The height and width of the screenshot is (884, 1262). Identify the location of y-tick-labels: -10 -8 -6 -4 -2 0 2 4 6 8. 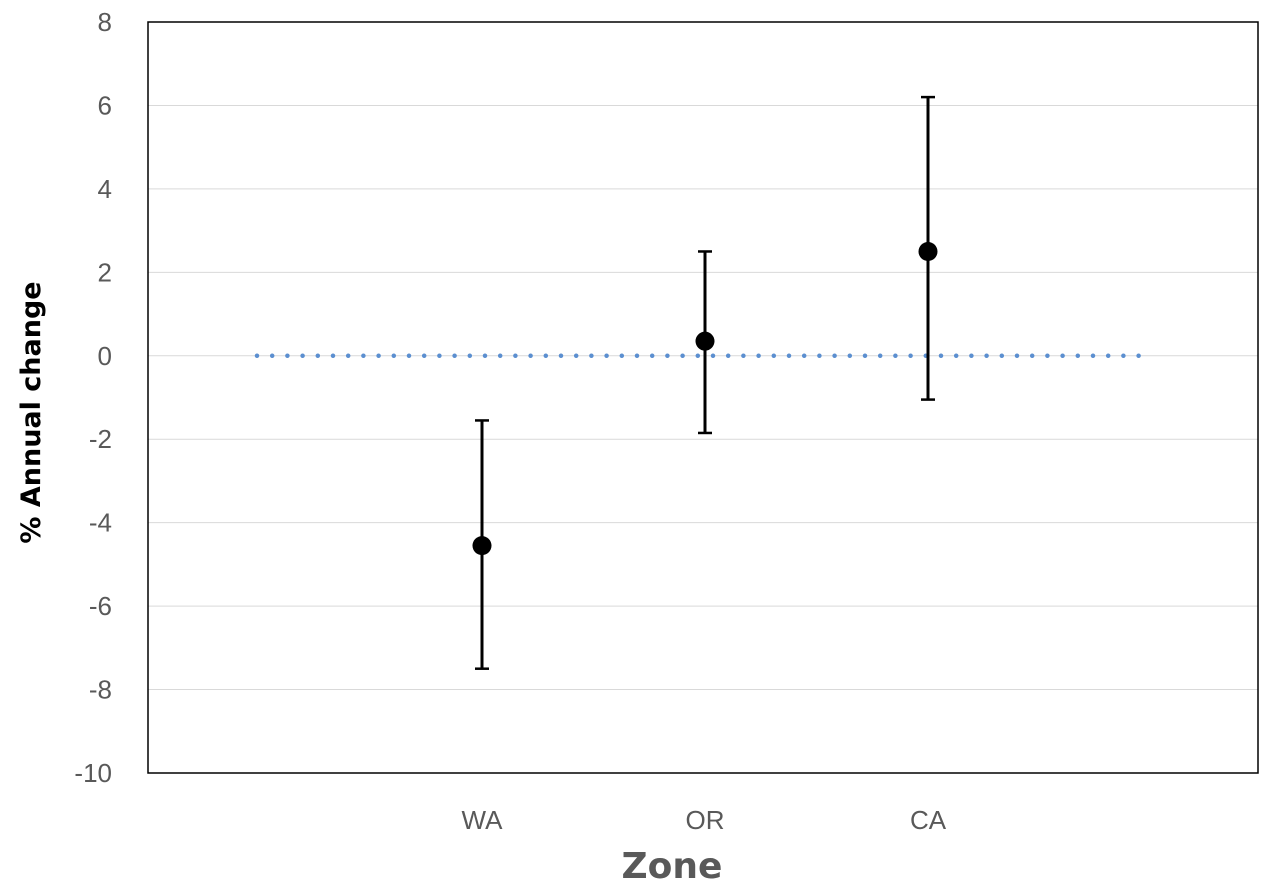
(93, 397).